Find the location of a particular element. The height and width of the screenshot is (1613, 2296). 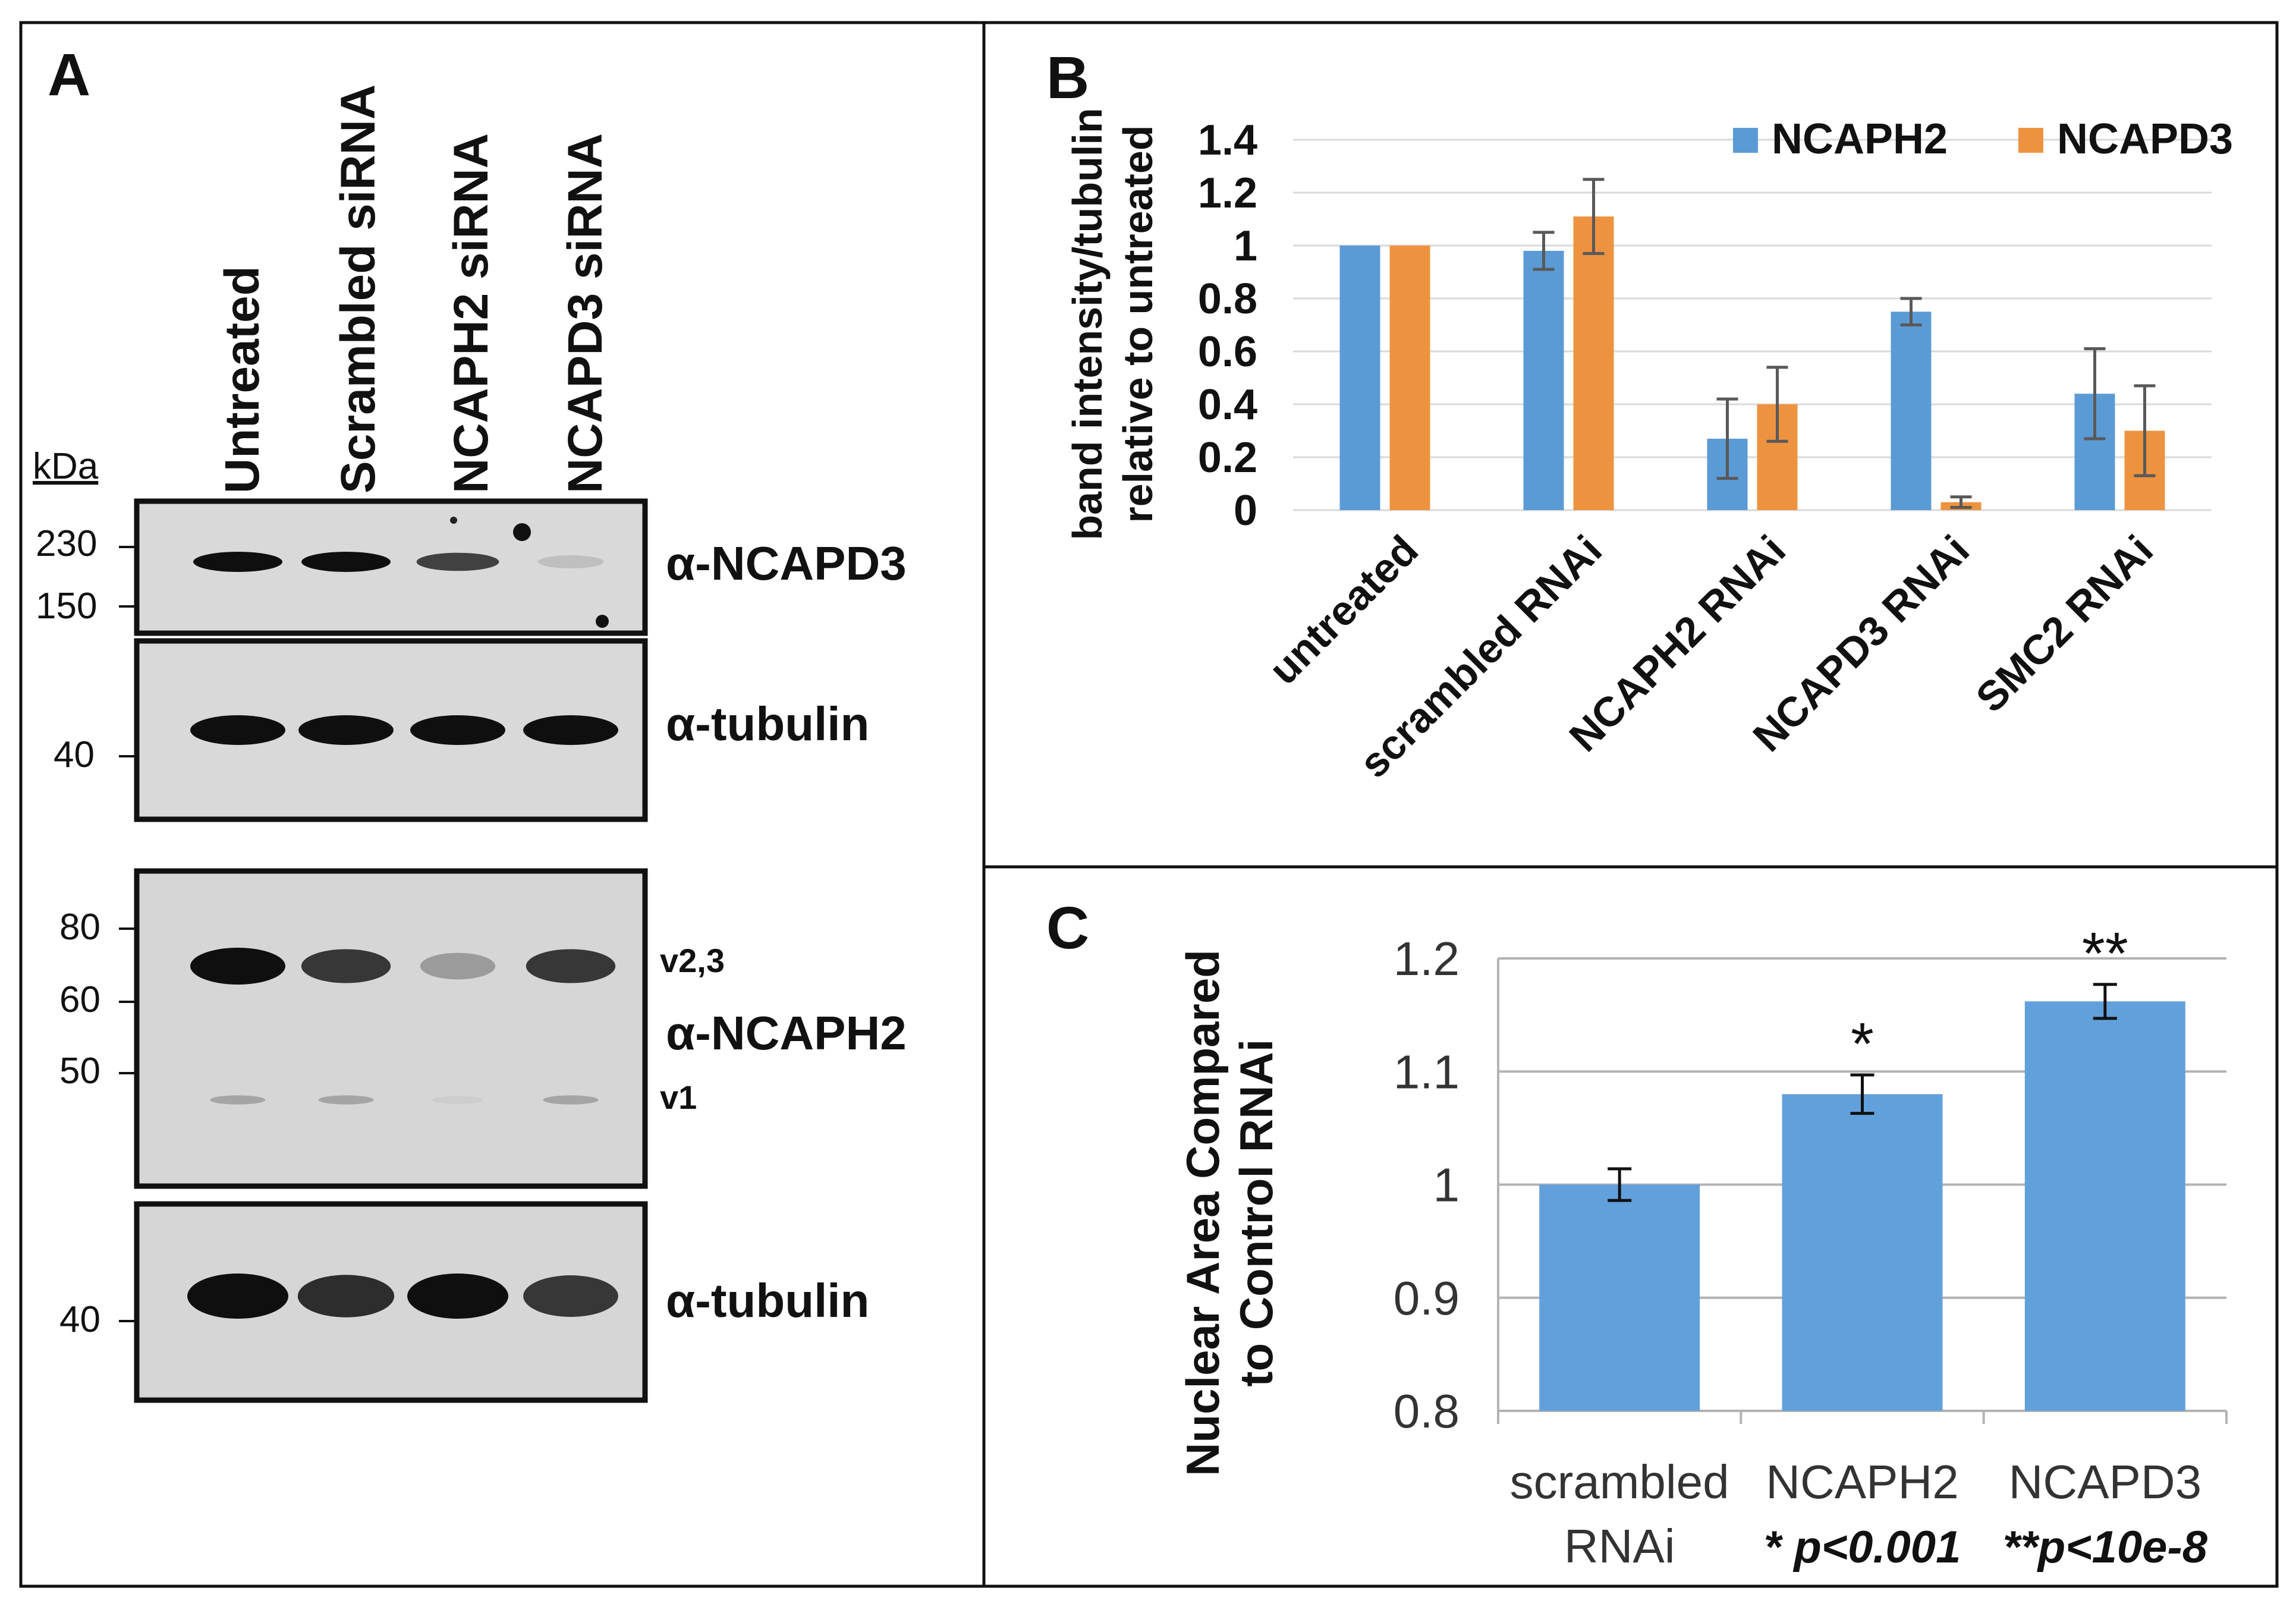

x-tick-label: scrambled is located at coordinates (1619, 1481).